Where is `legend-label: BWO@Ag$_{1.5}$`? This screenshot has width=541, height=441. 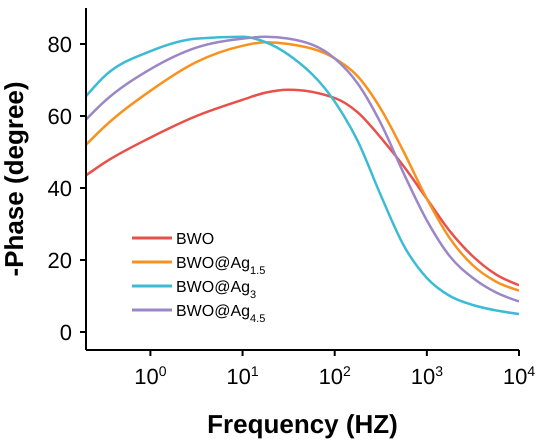 legend-label: BWO@Ag$_{1.5}$ is located at coordinates (221, 266).